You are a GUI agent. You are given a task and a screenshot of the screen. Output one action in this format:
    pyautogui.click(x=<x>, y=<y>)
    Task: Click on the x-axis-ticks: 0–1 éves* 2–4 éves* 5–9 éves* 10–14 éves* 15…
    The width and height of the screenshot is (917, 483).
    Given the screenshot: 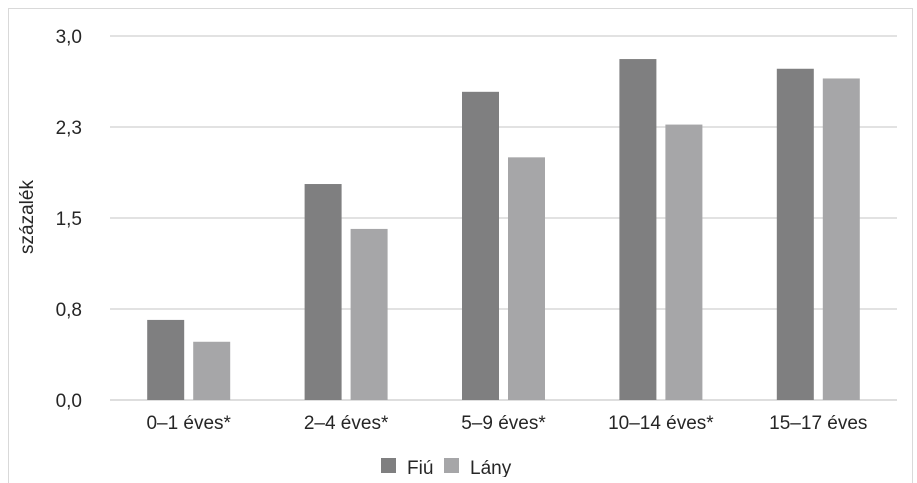 What is the action you would take?
    pyautogui.click(x=506, y=423)
    